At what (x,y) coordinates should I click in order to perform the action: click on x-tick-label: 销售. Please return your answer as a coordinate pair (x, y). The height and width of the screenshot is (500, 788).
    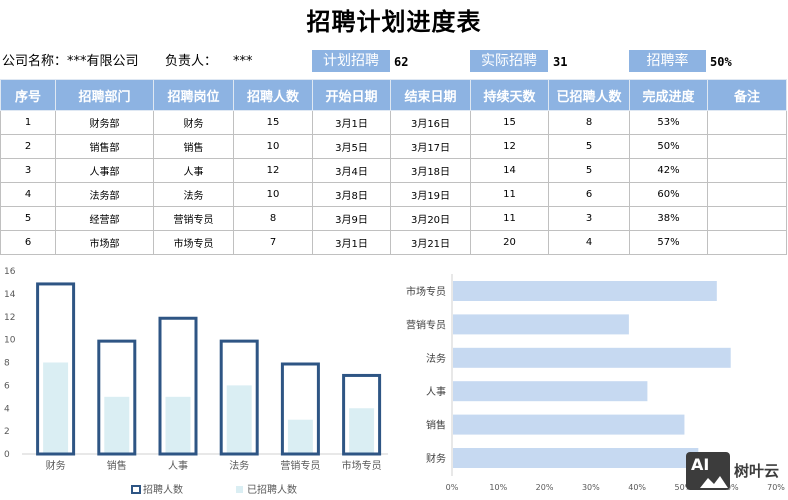
    Looking at the image, I should click on (117, 465).